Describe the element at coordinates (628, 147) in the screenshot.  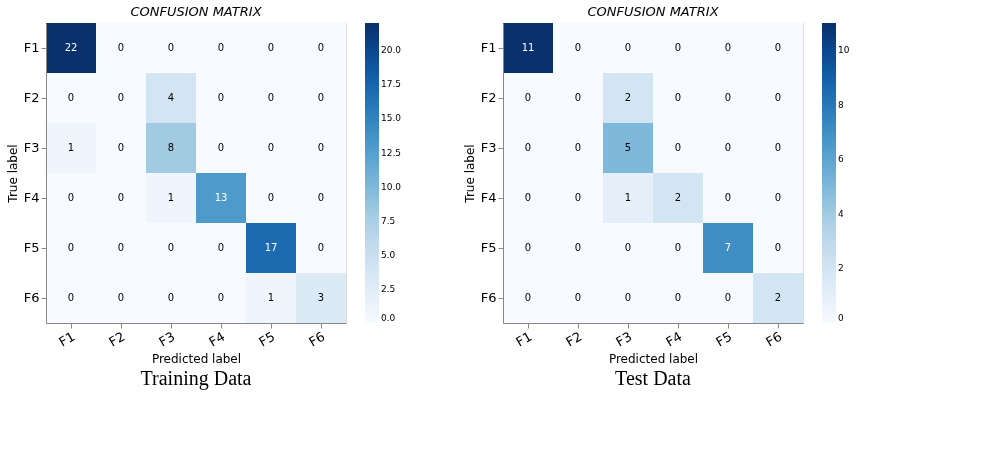
I see `data-label: 5` at that location.